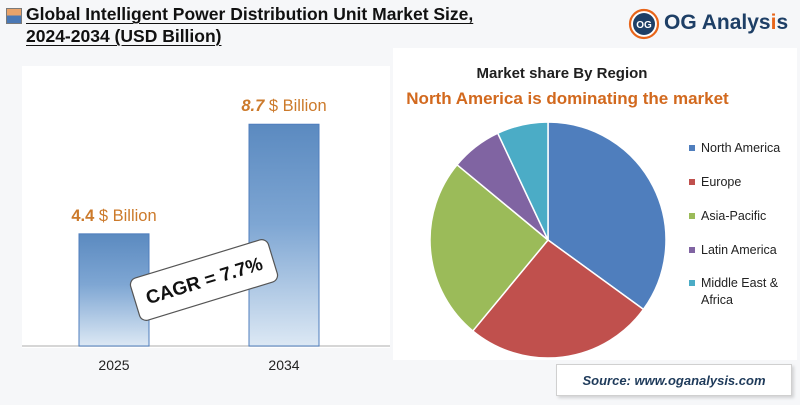 The width and height of the screenshot is (800, 405). Describe the element at coordinates (692, 148) in the screenshot. I see `legend-swatch-north-america` at that location.